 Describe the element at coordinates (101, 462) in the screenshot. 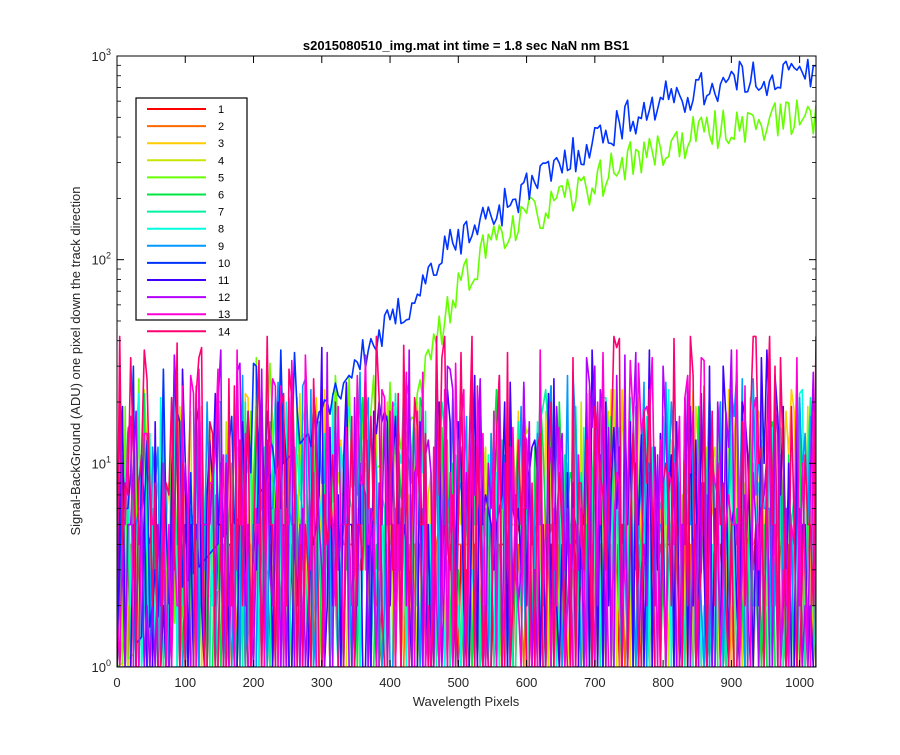

I see `y-tick-label: 10¹` at that location.